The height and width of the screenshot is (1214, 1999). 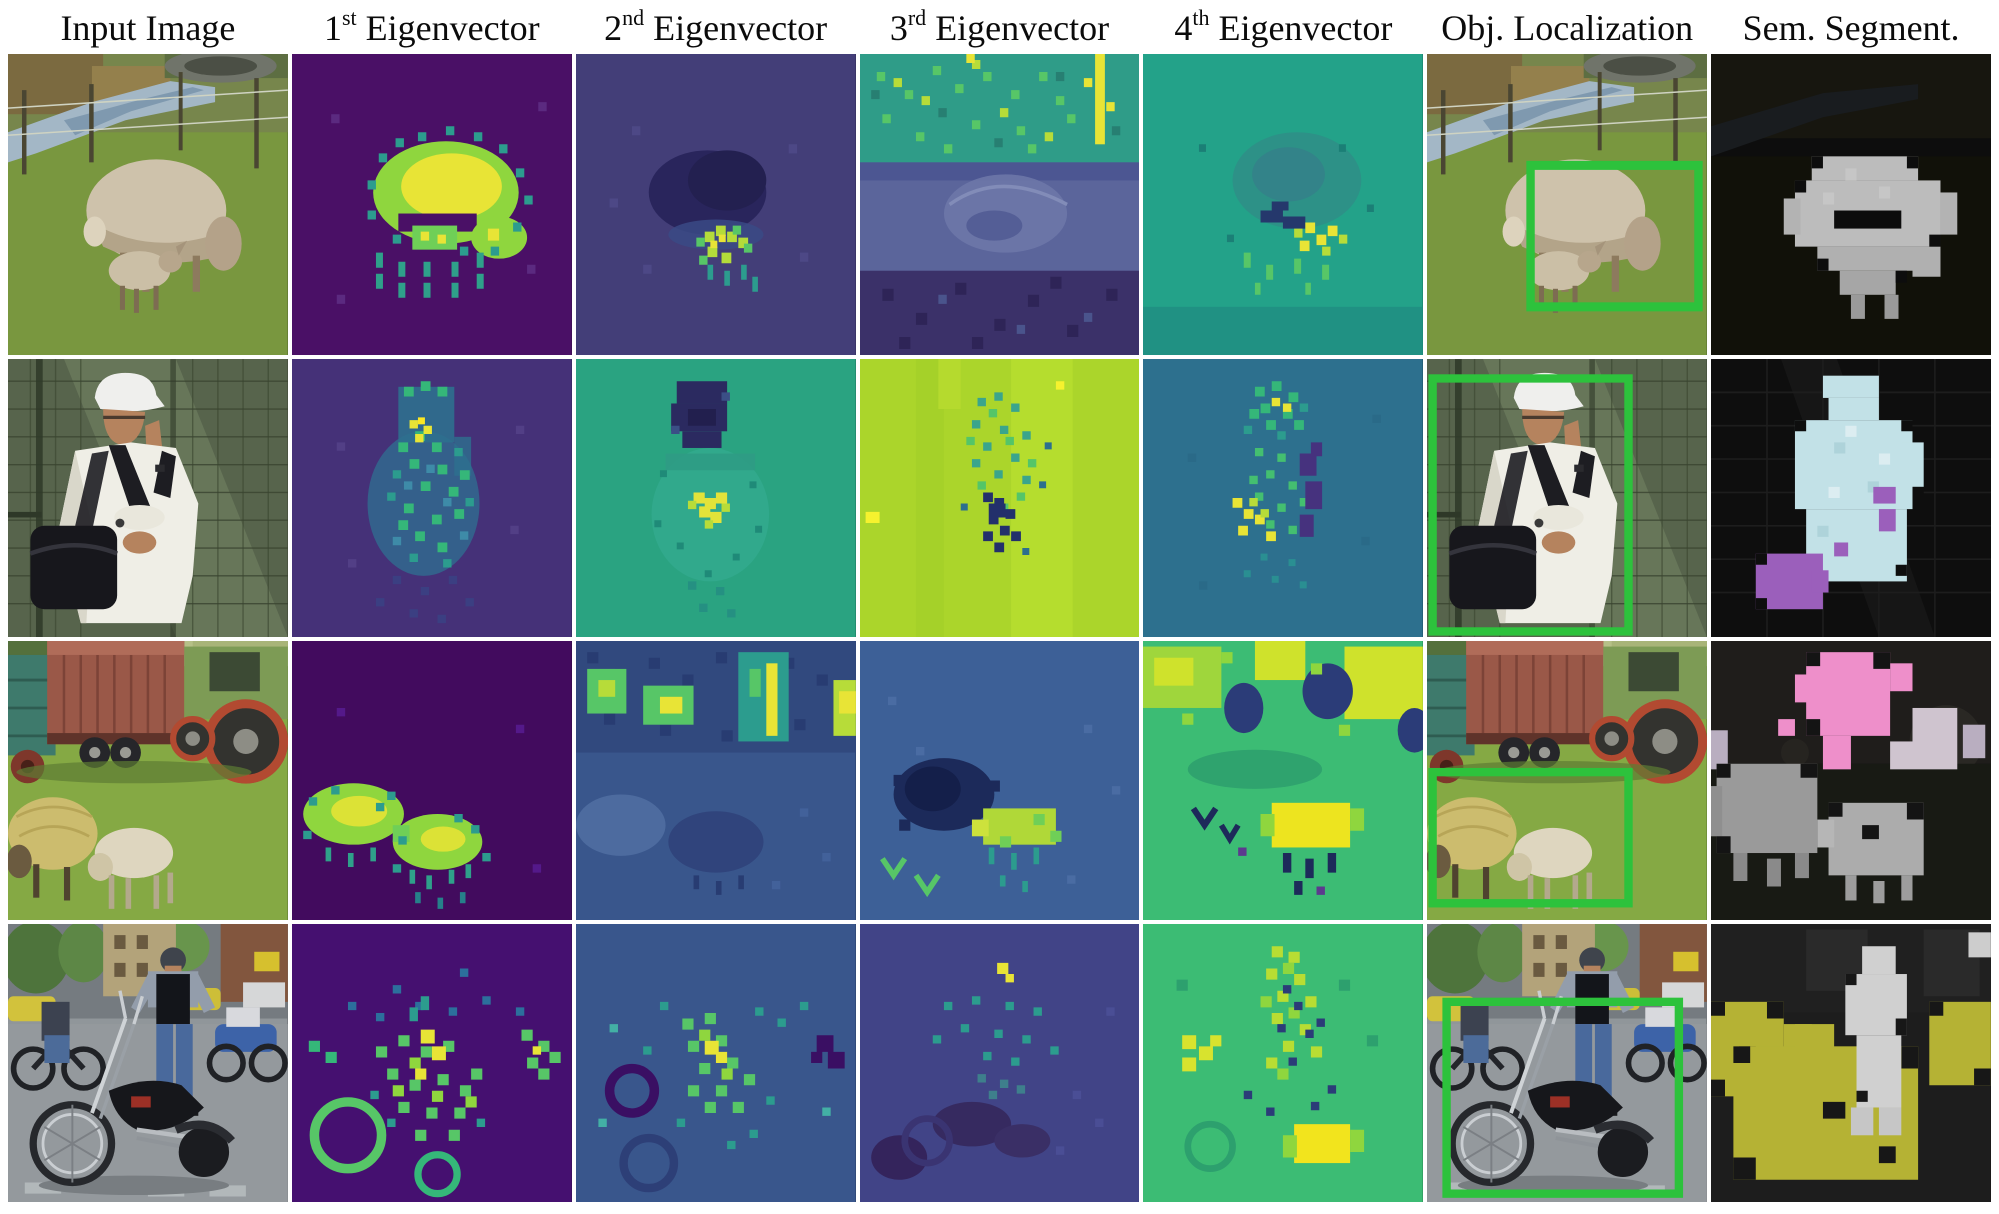 I want to click on cell-r3-input-image, so click(x=148, y=780).